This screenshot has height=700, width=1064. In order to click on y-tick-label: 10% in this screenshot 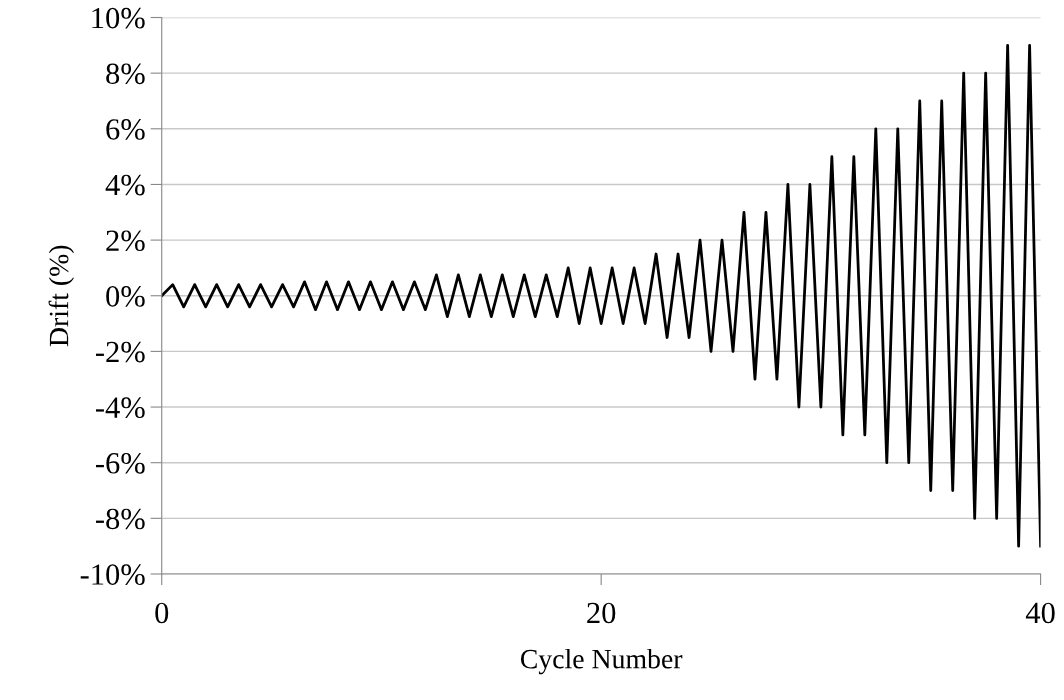, I will do `click(118, 18)`.